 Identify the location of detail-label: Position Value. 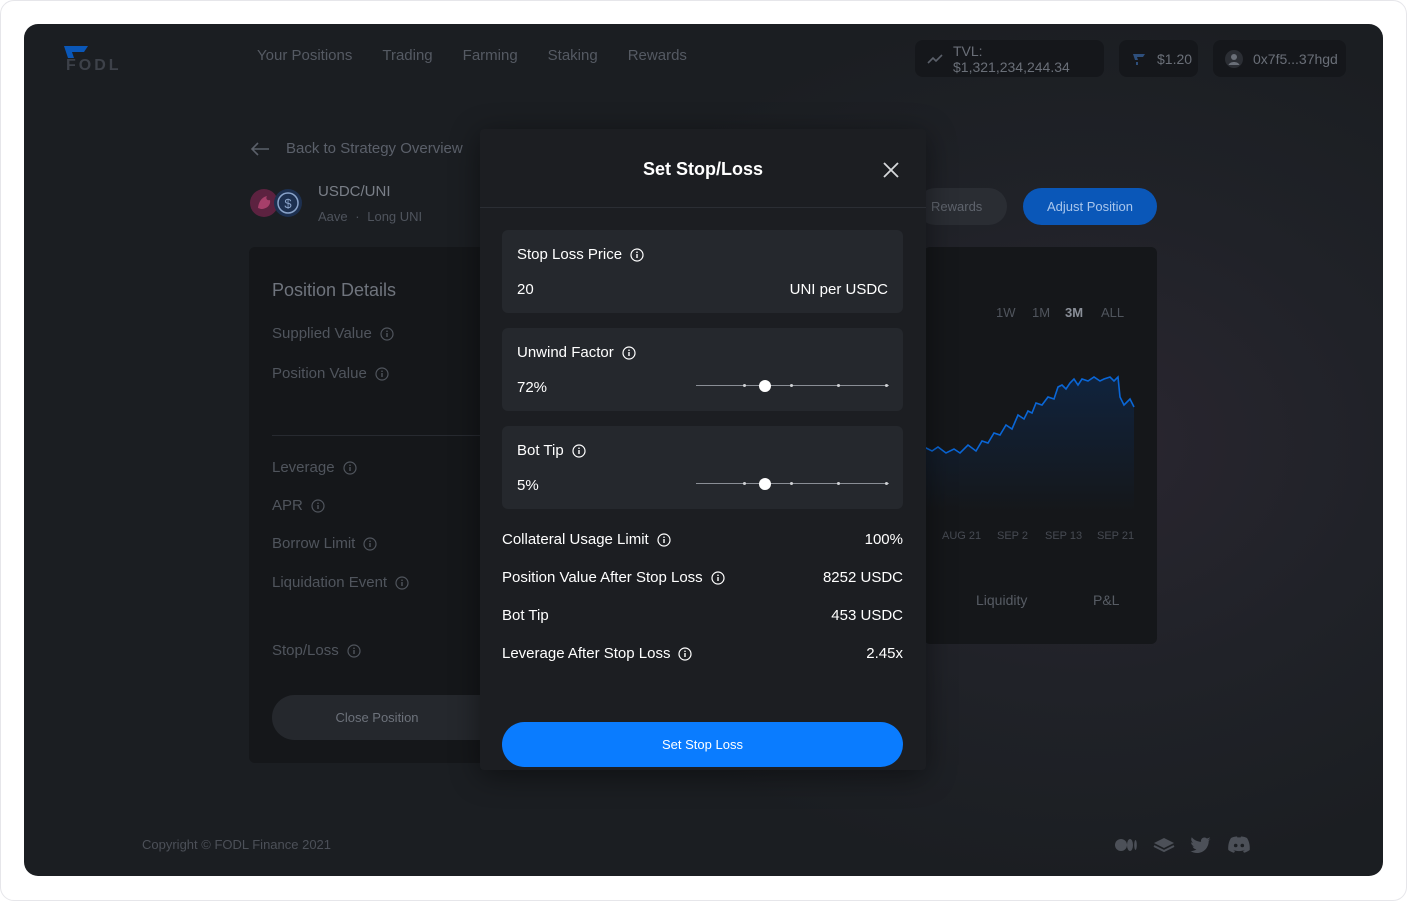
(319, 373).